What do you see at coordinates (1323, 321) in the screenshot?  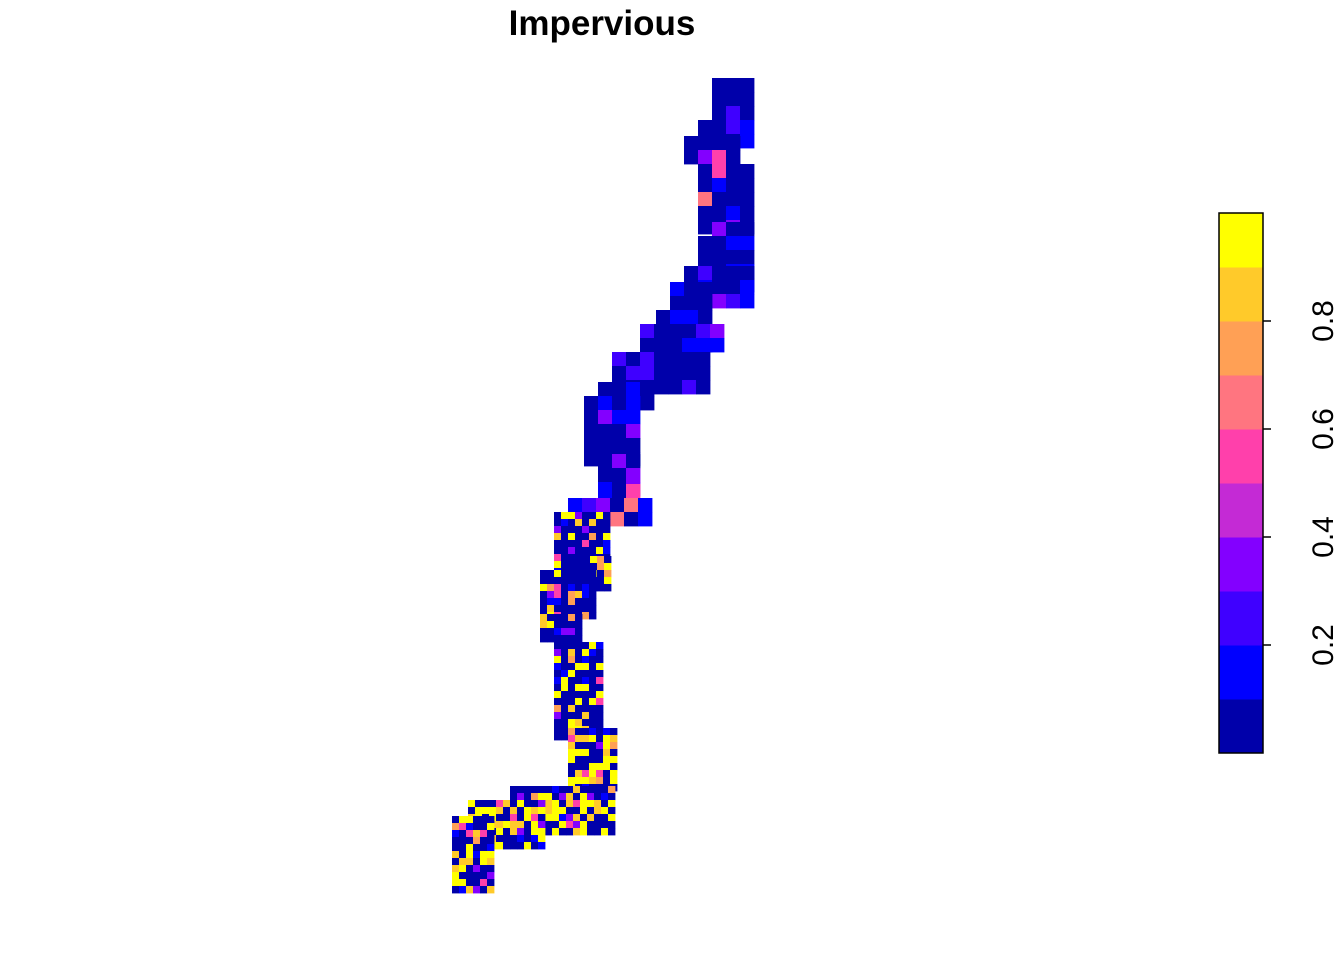 I see `legend-tick-label: 0.8` at bounding box center [1323, 321].